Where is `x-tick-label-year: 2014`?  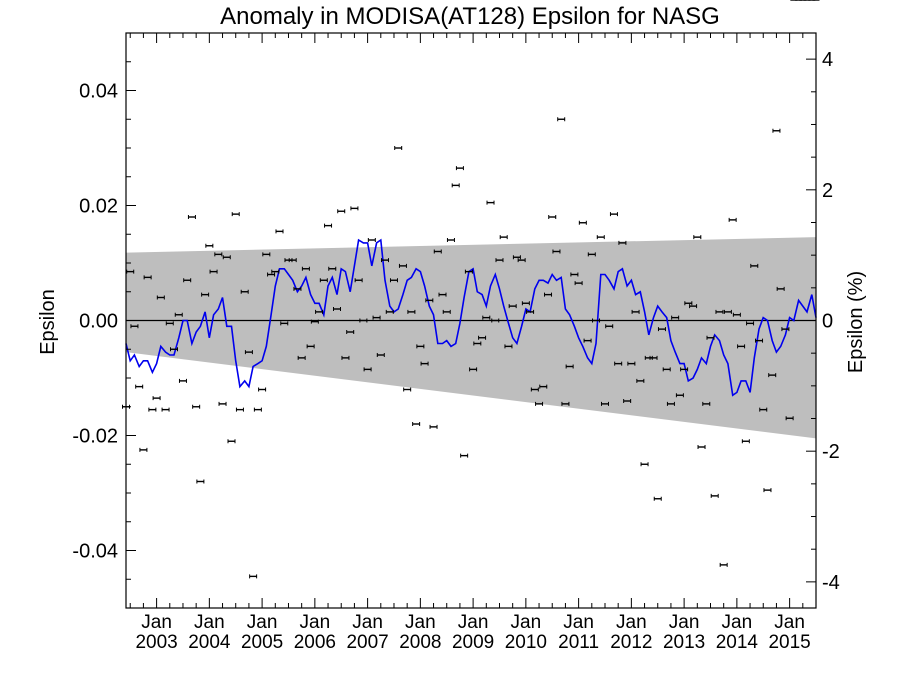 x-tick-label-year: 2014 is located at coordinates (737, 642).